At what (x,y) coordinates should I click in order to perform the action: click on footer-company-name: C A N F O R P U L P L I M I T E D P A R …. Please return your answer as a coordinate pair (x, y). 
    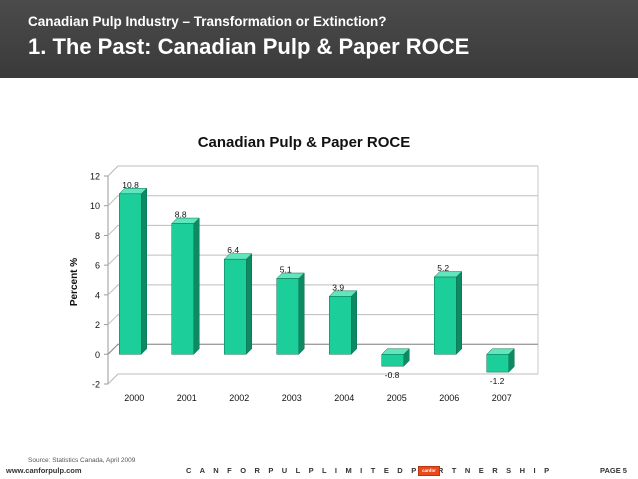
    Looking at the image, I should click on (369, 470).